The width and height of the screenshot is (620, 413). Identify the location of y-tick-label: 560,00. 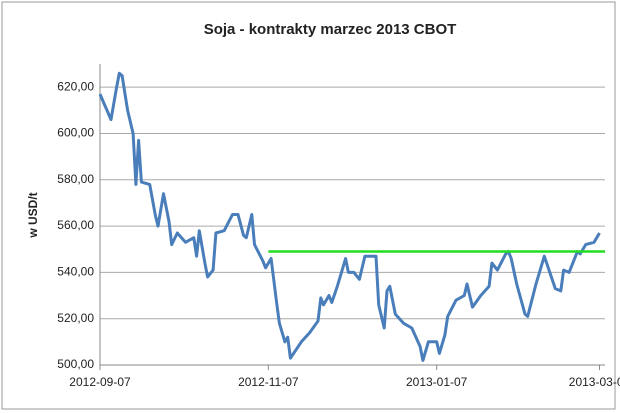
(75, 225).